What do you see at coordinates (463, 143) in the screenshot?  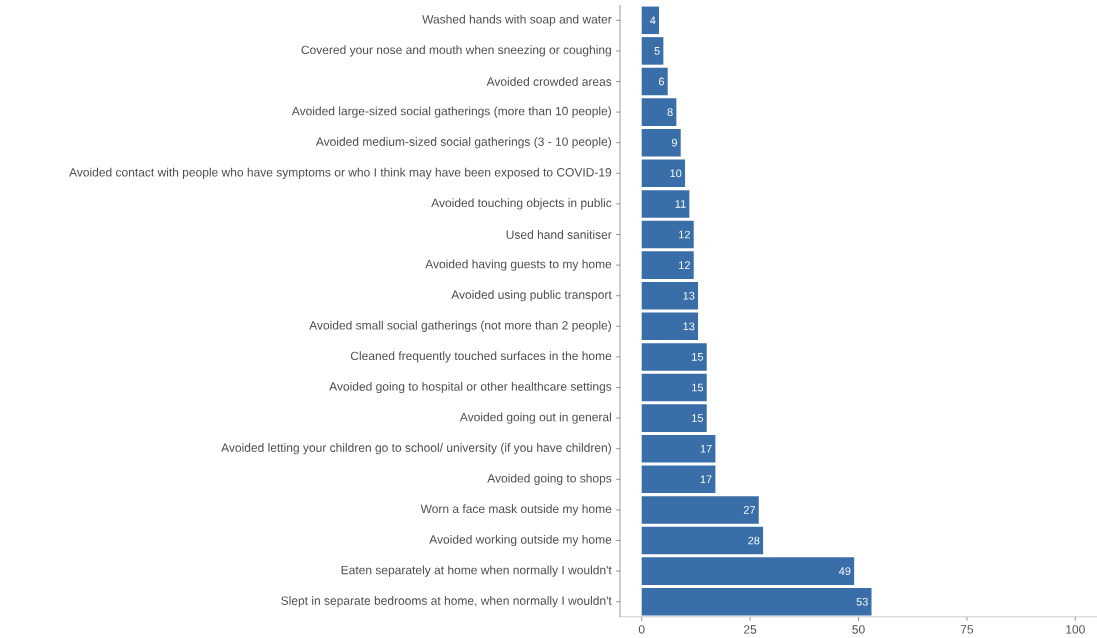 I see `y-tick-label: Avoided medium-sized social gatherings (3 - 10 people)` at bounding box center [463, 143].